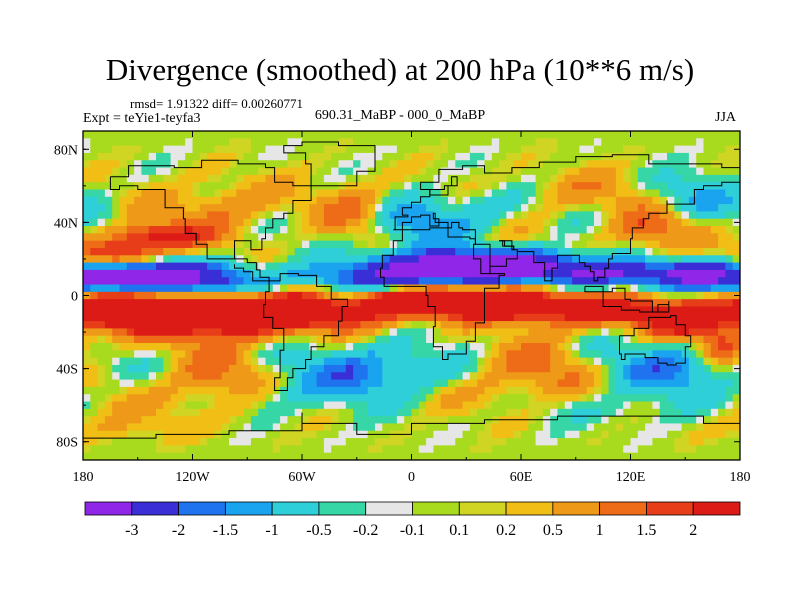 The image size is (800, 600). Describe the element at coordinates (306, 332) in the screenshot. I see `coastline-south-america` at that location.